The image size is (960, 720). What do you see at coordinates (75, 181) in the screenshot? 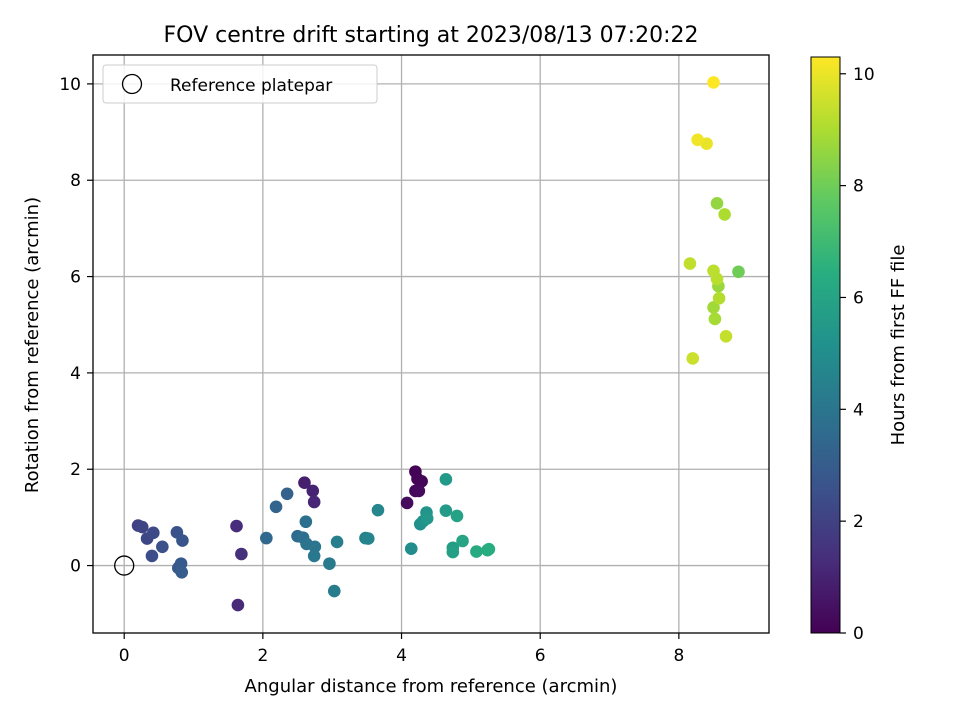
I see `y-tick-label: 8` at bounding box center [75, 181].